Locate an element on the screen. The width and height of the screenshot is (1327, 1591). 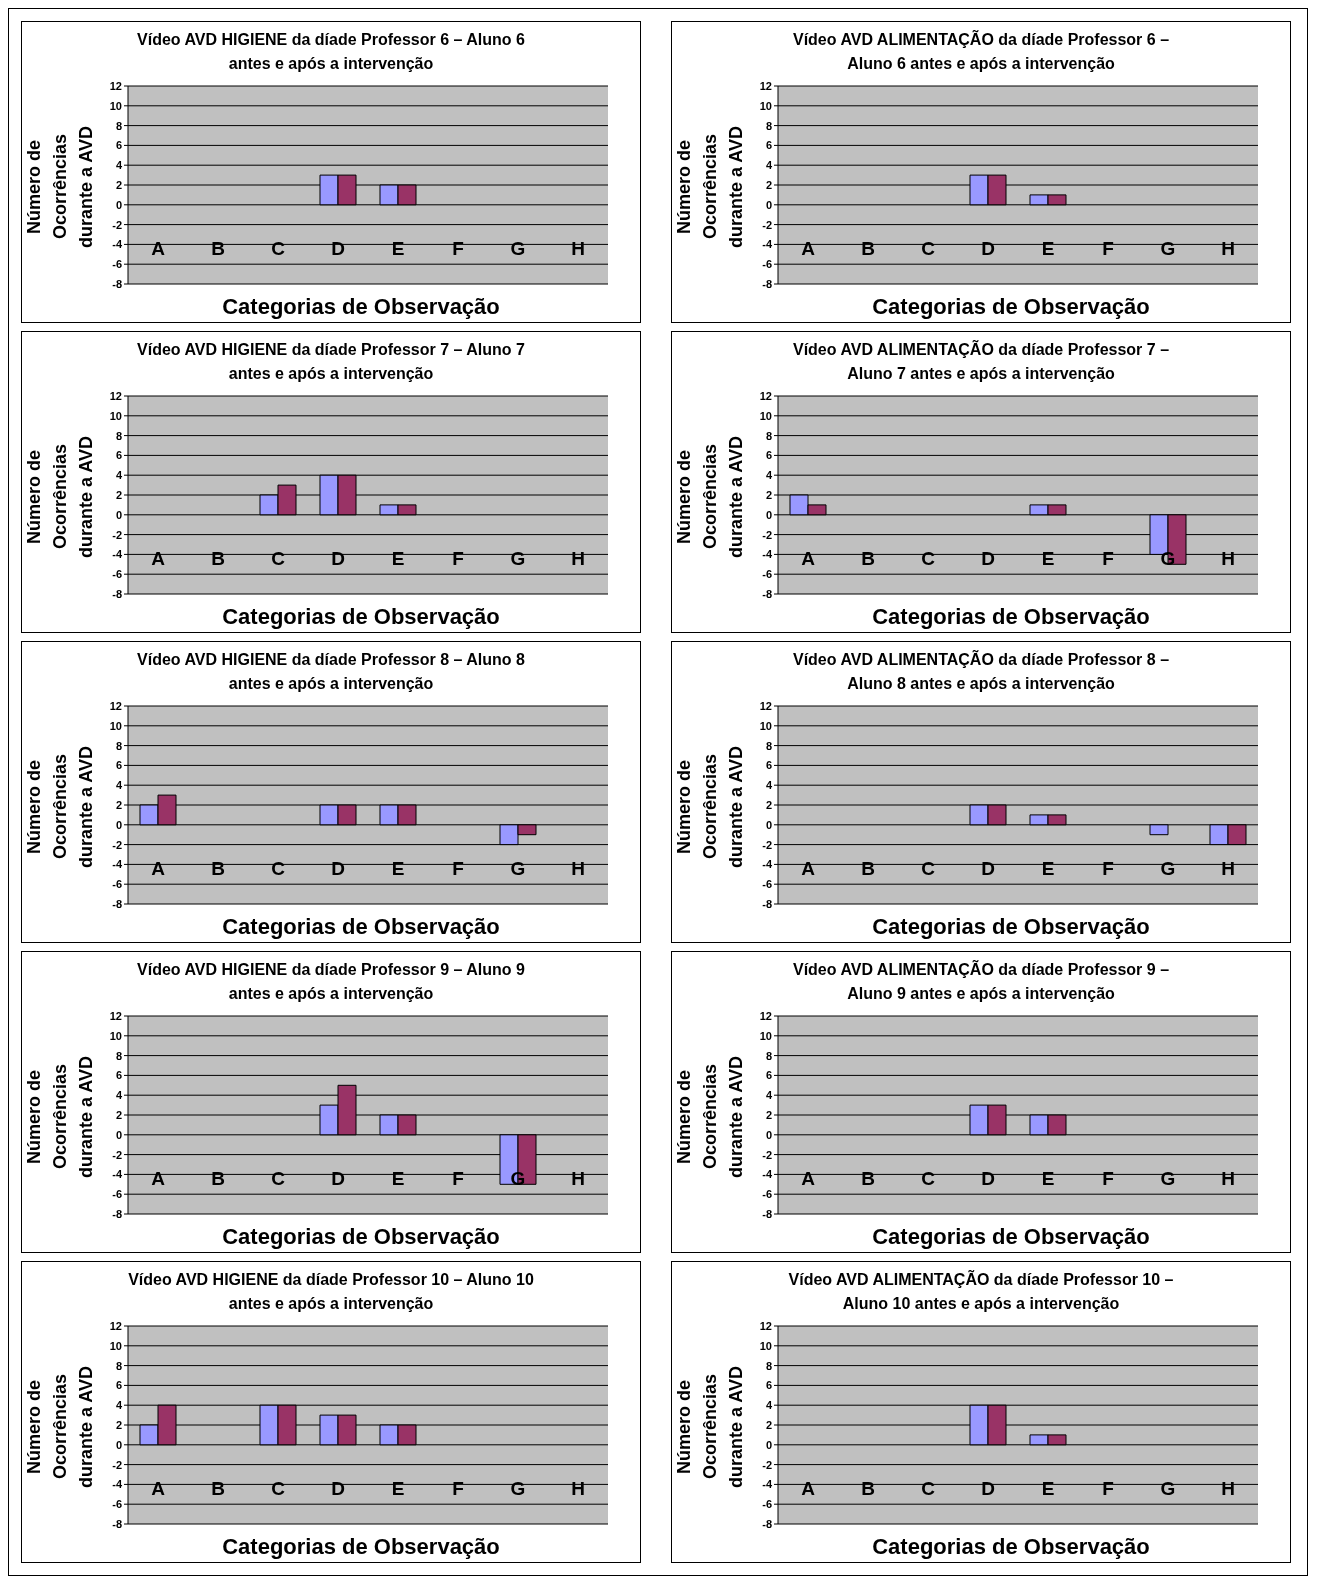
chart-title: Vídeo AVD HIGIENE da díade Professor 8 – Aluno 8 antes e após a intervenção is located at coordinates (331, 672).